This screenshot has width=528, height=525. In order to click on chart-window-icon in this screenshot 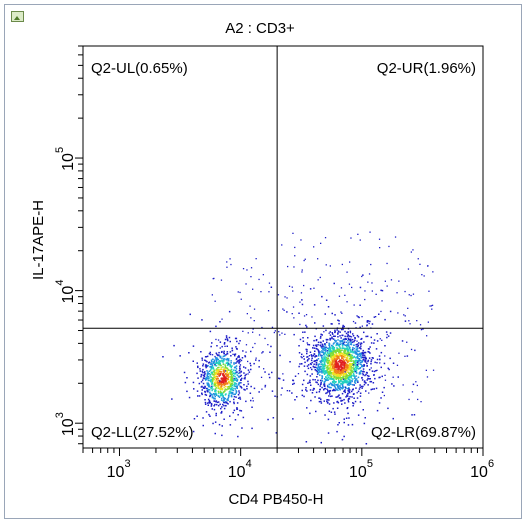, I will do `click(17, 16)`.